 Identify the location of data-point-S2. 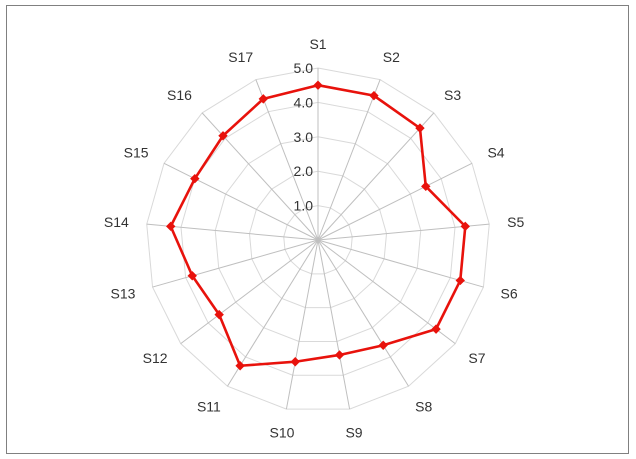
(374, 95).